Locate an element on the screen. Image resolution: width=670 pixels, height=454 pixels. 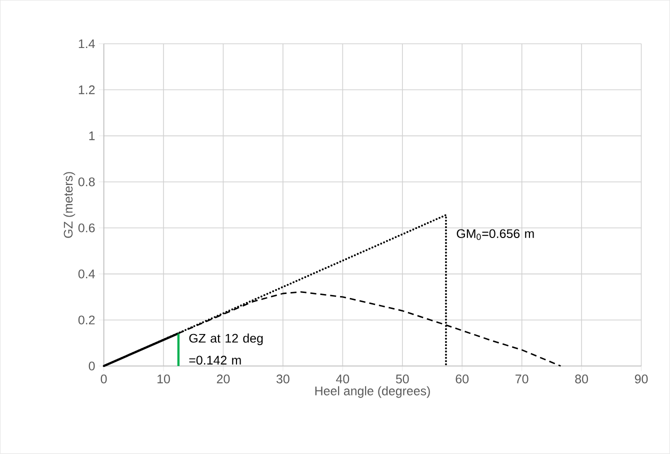
y-tick-label: 0.4 is located at coordinates (86, 274).